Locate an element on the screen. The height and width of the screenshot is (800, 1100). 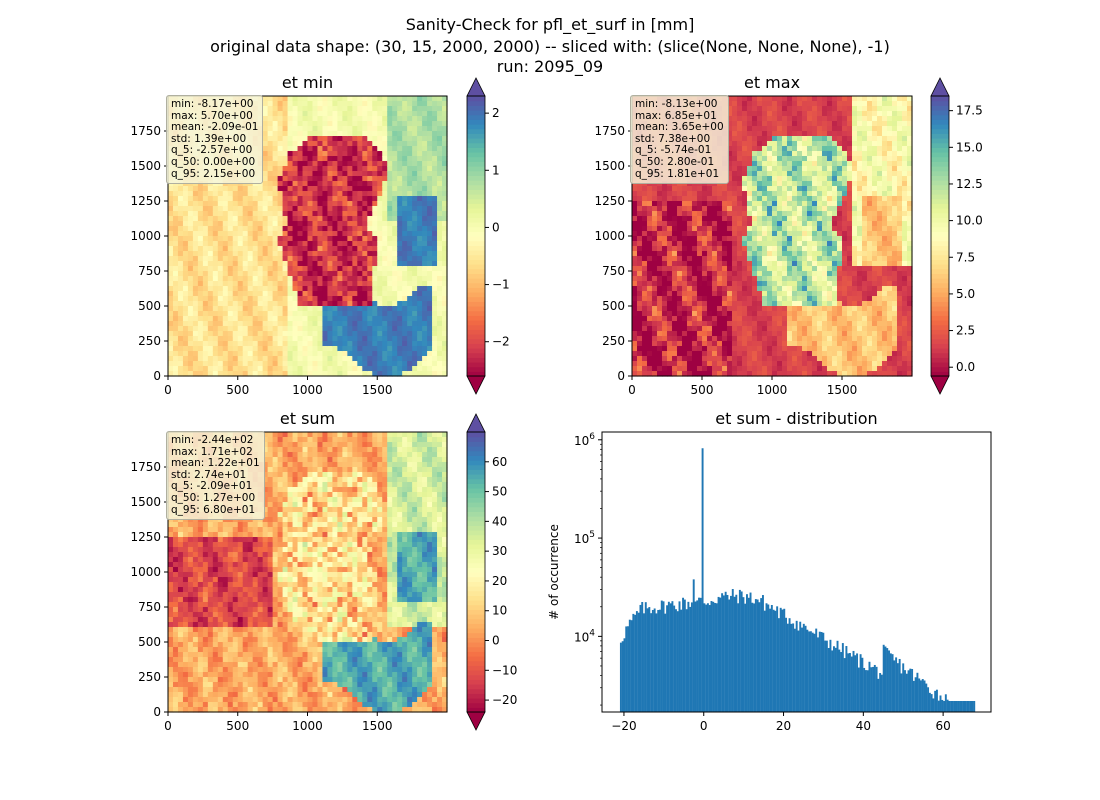
y-tick-label: 0 is located at coordinates (157, 376).